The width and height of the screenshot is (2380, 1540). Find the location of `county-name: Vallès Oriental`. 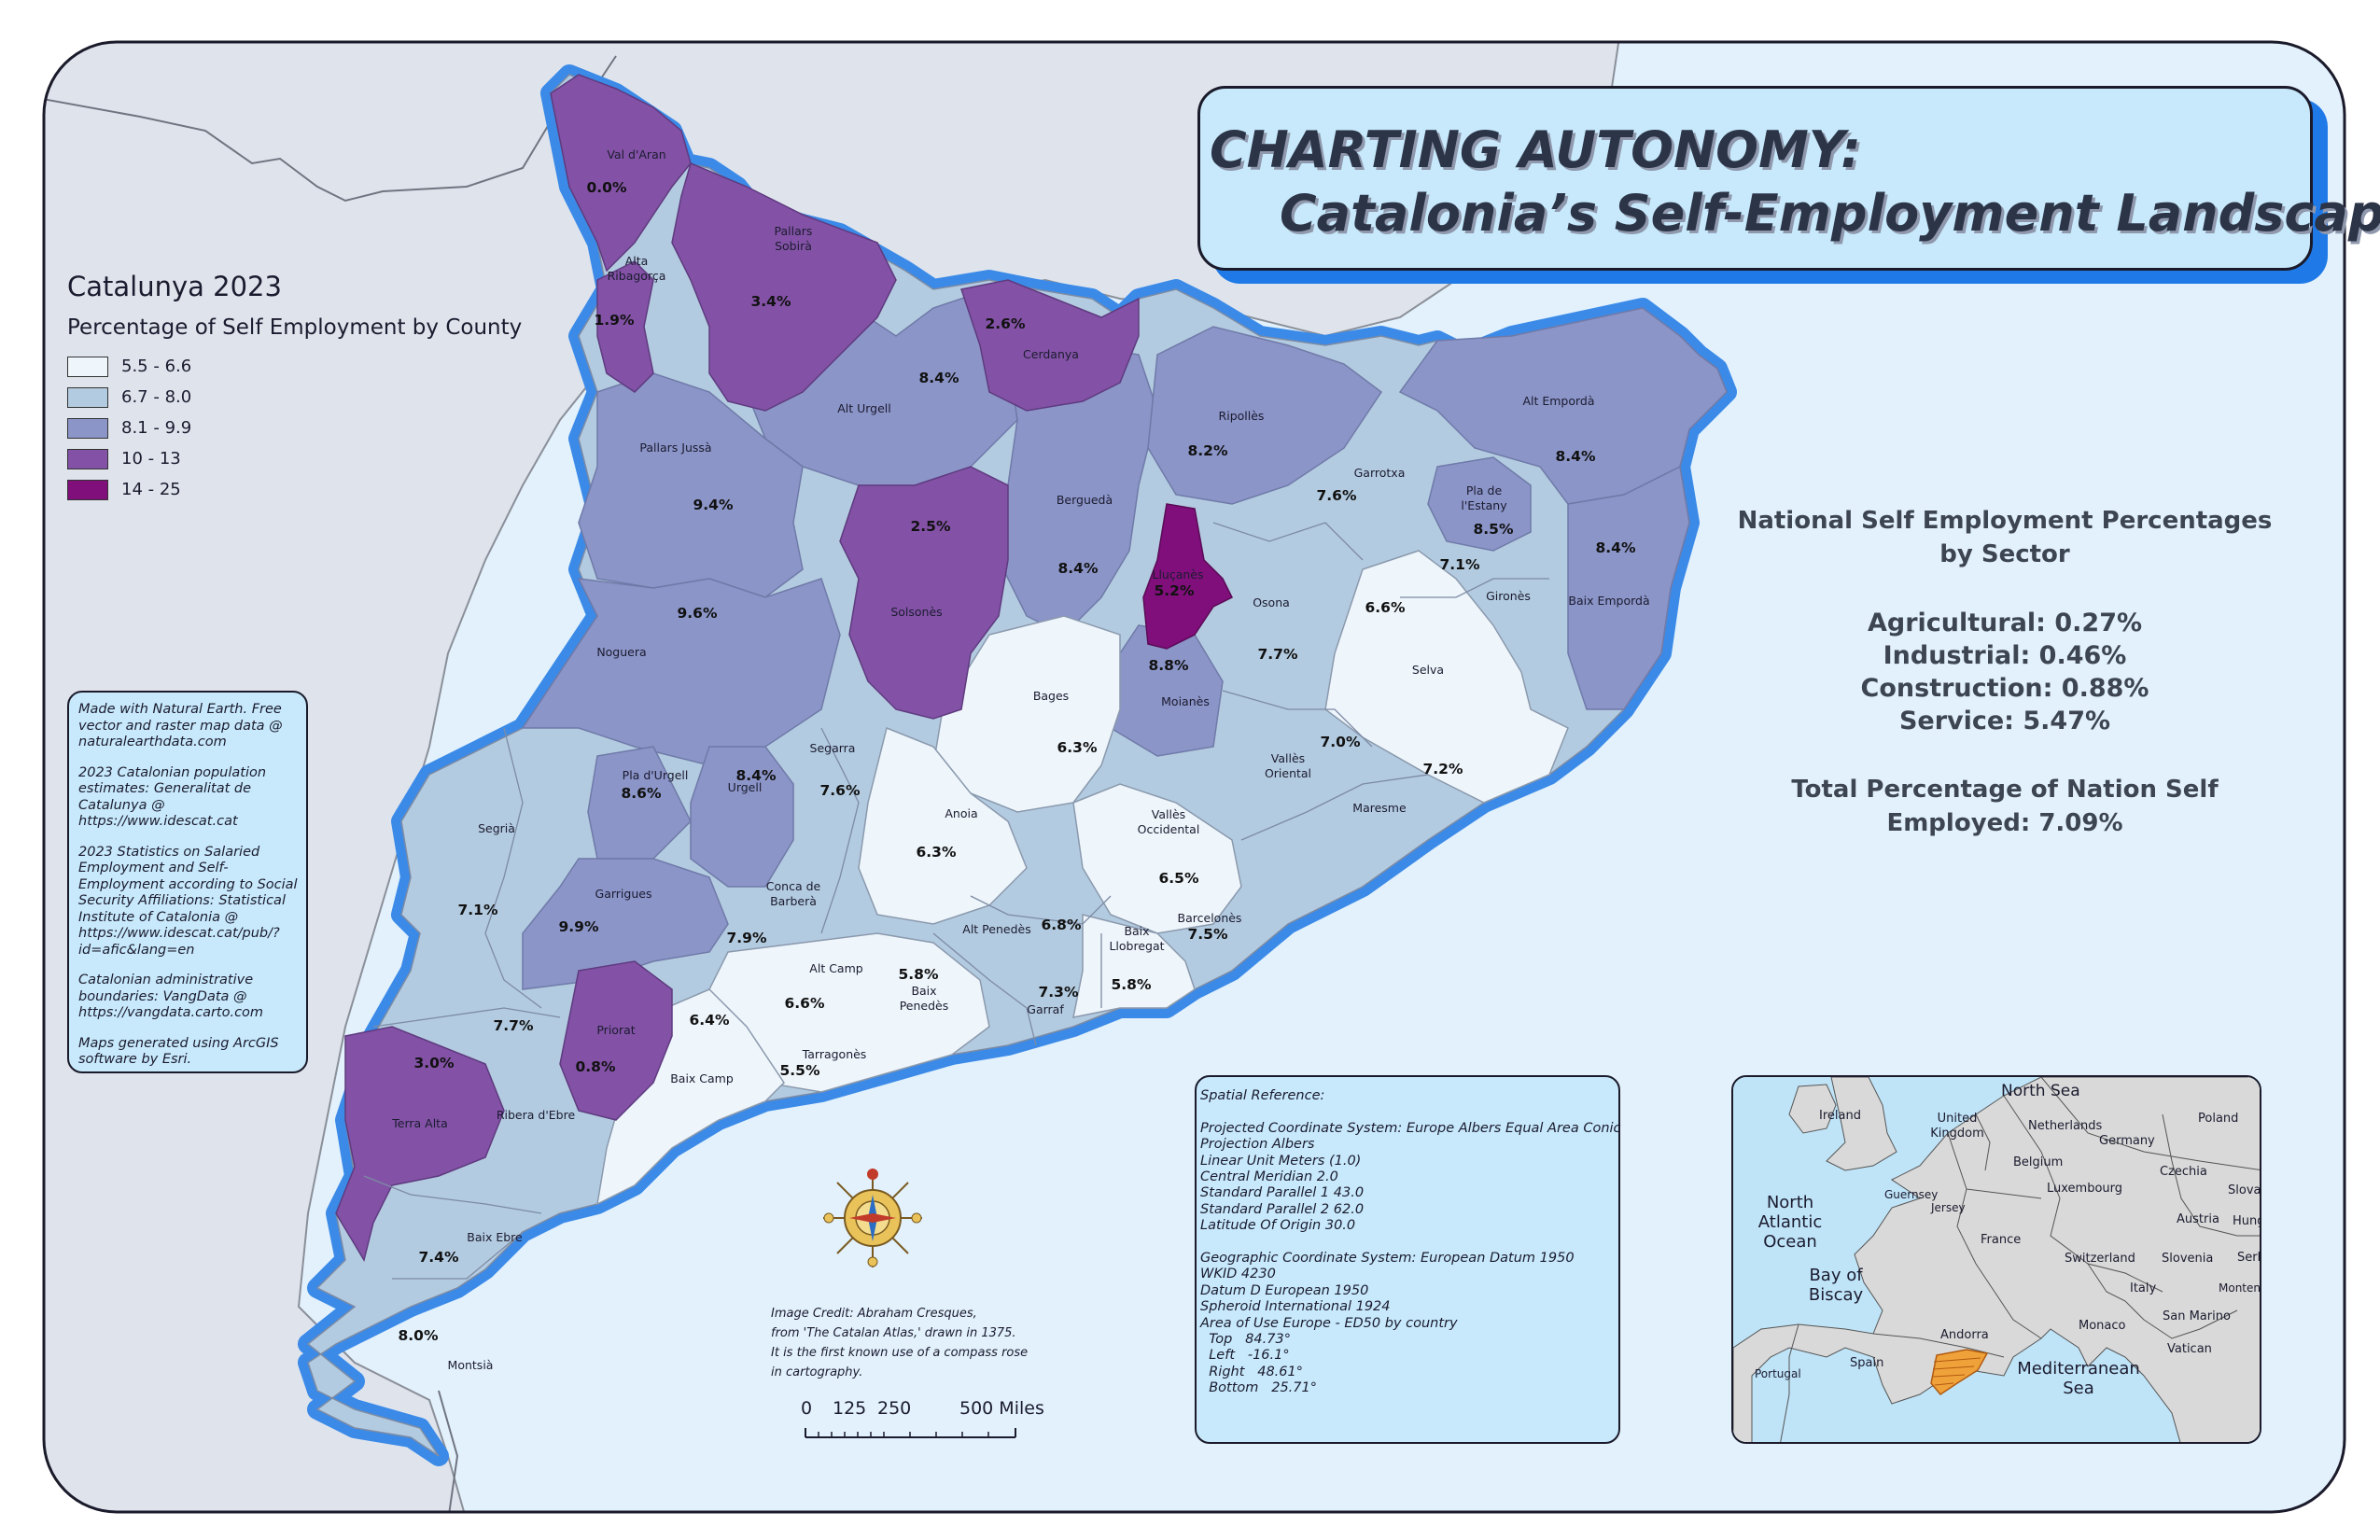

county-name: Vallès Oriental is located at coordinates (1288, 765).